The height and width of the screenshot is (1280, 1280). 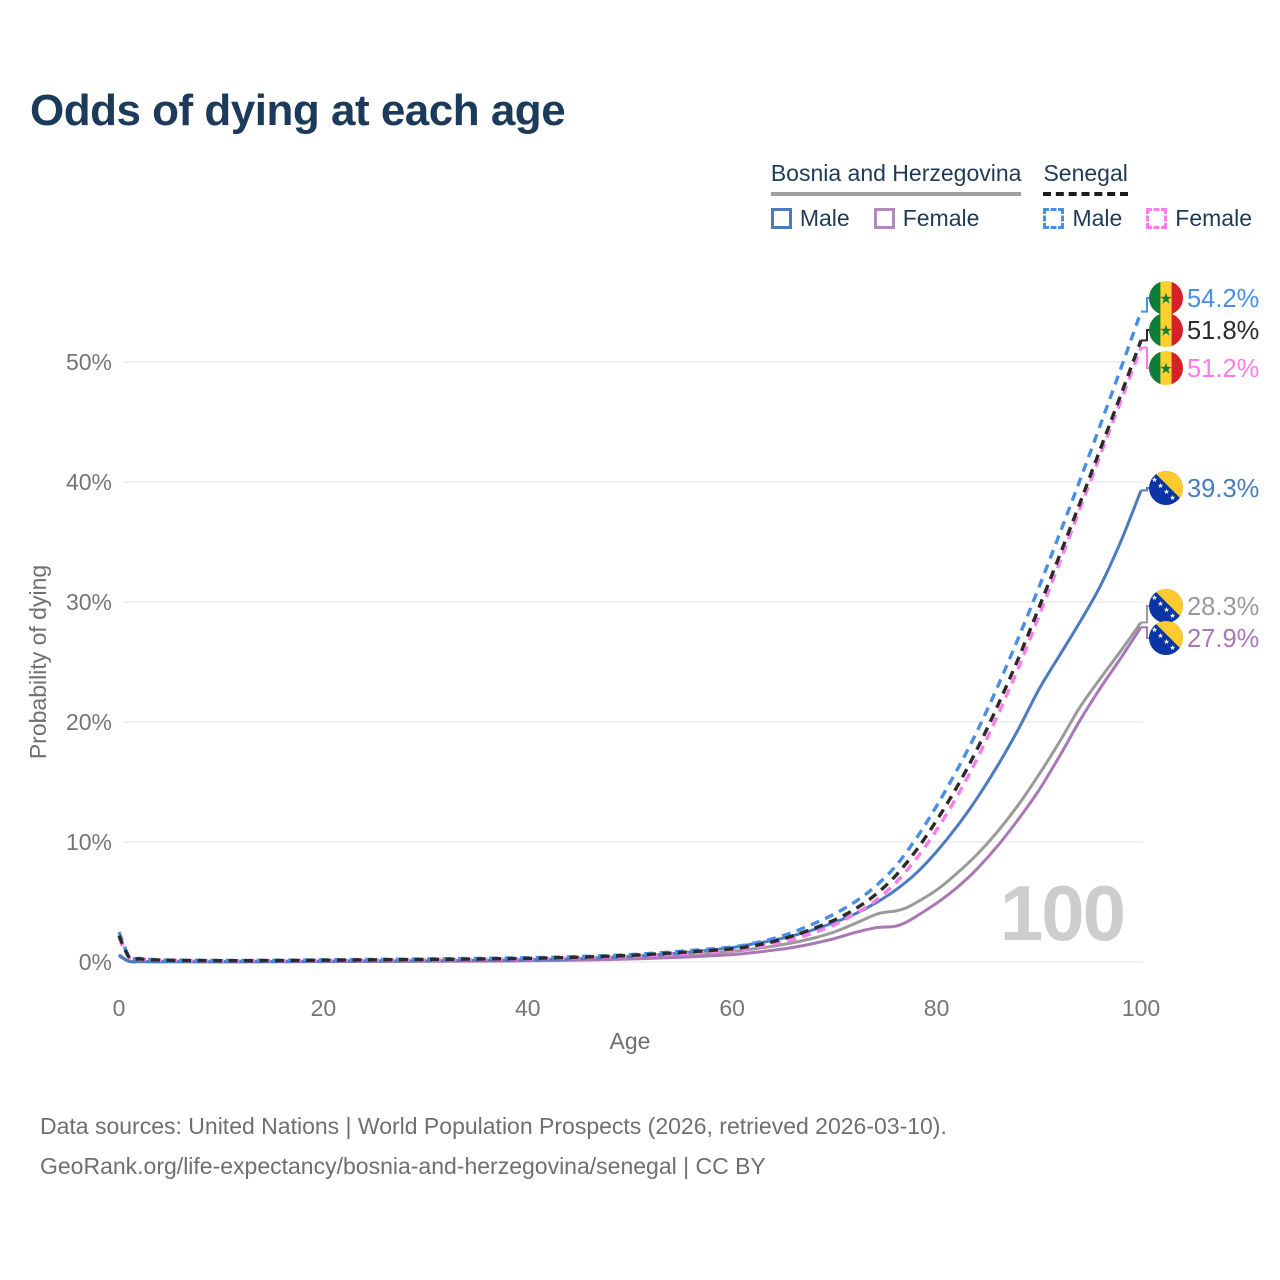 I want to click on legend-group-bosnia-and-herzegovina: Bosnia and Herzegovina Male Female, so click(x=896, y=196).